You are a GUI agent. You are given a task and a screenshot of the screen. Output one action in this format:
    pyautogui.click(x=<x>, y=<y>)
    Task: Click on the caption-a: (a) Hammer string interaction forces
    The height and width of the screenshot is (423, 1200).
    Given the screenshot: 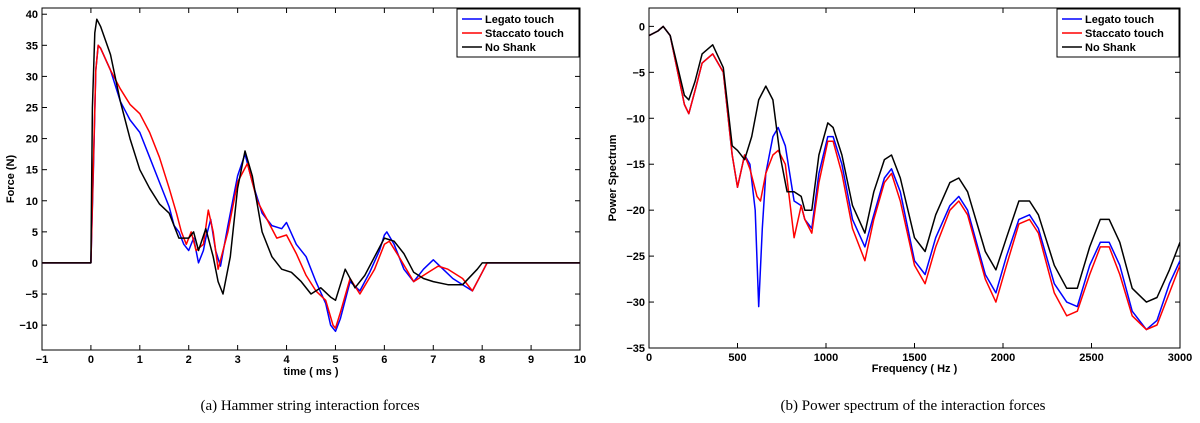 What is the action you would take?
    pyautogui.click(x=309, y=406)
    